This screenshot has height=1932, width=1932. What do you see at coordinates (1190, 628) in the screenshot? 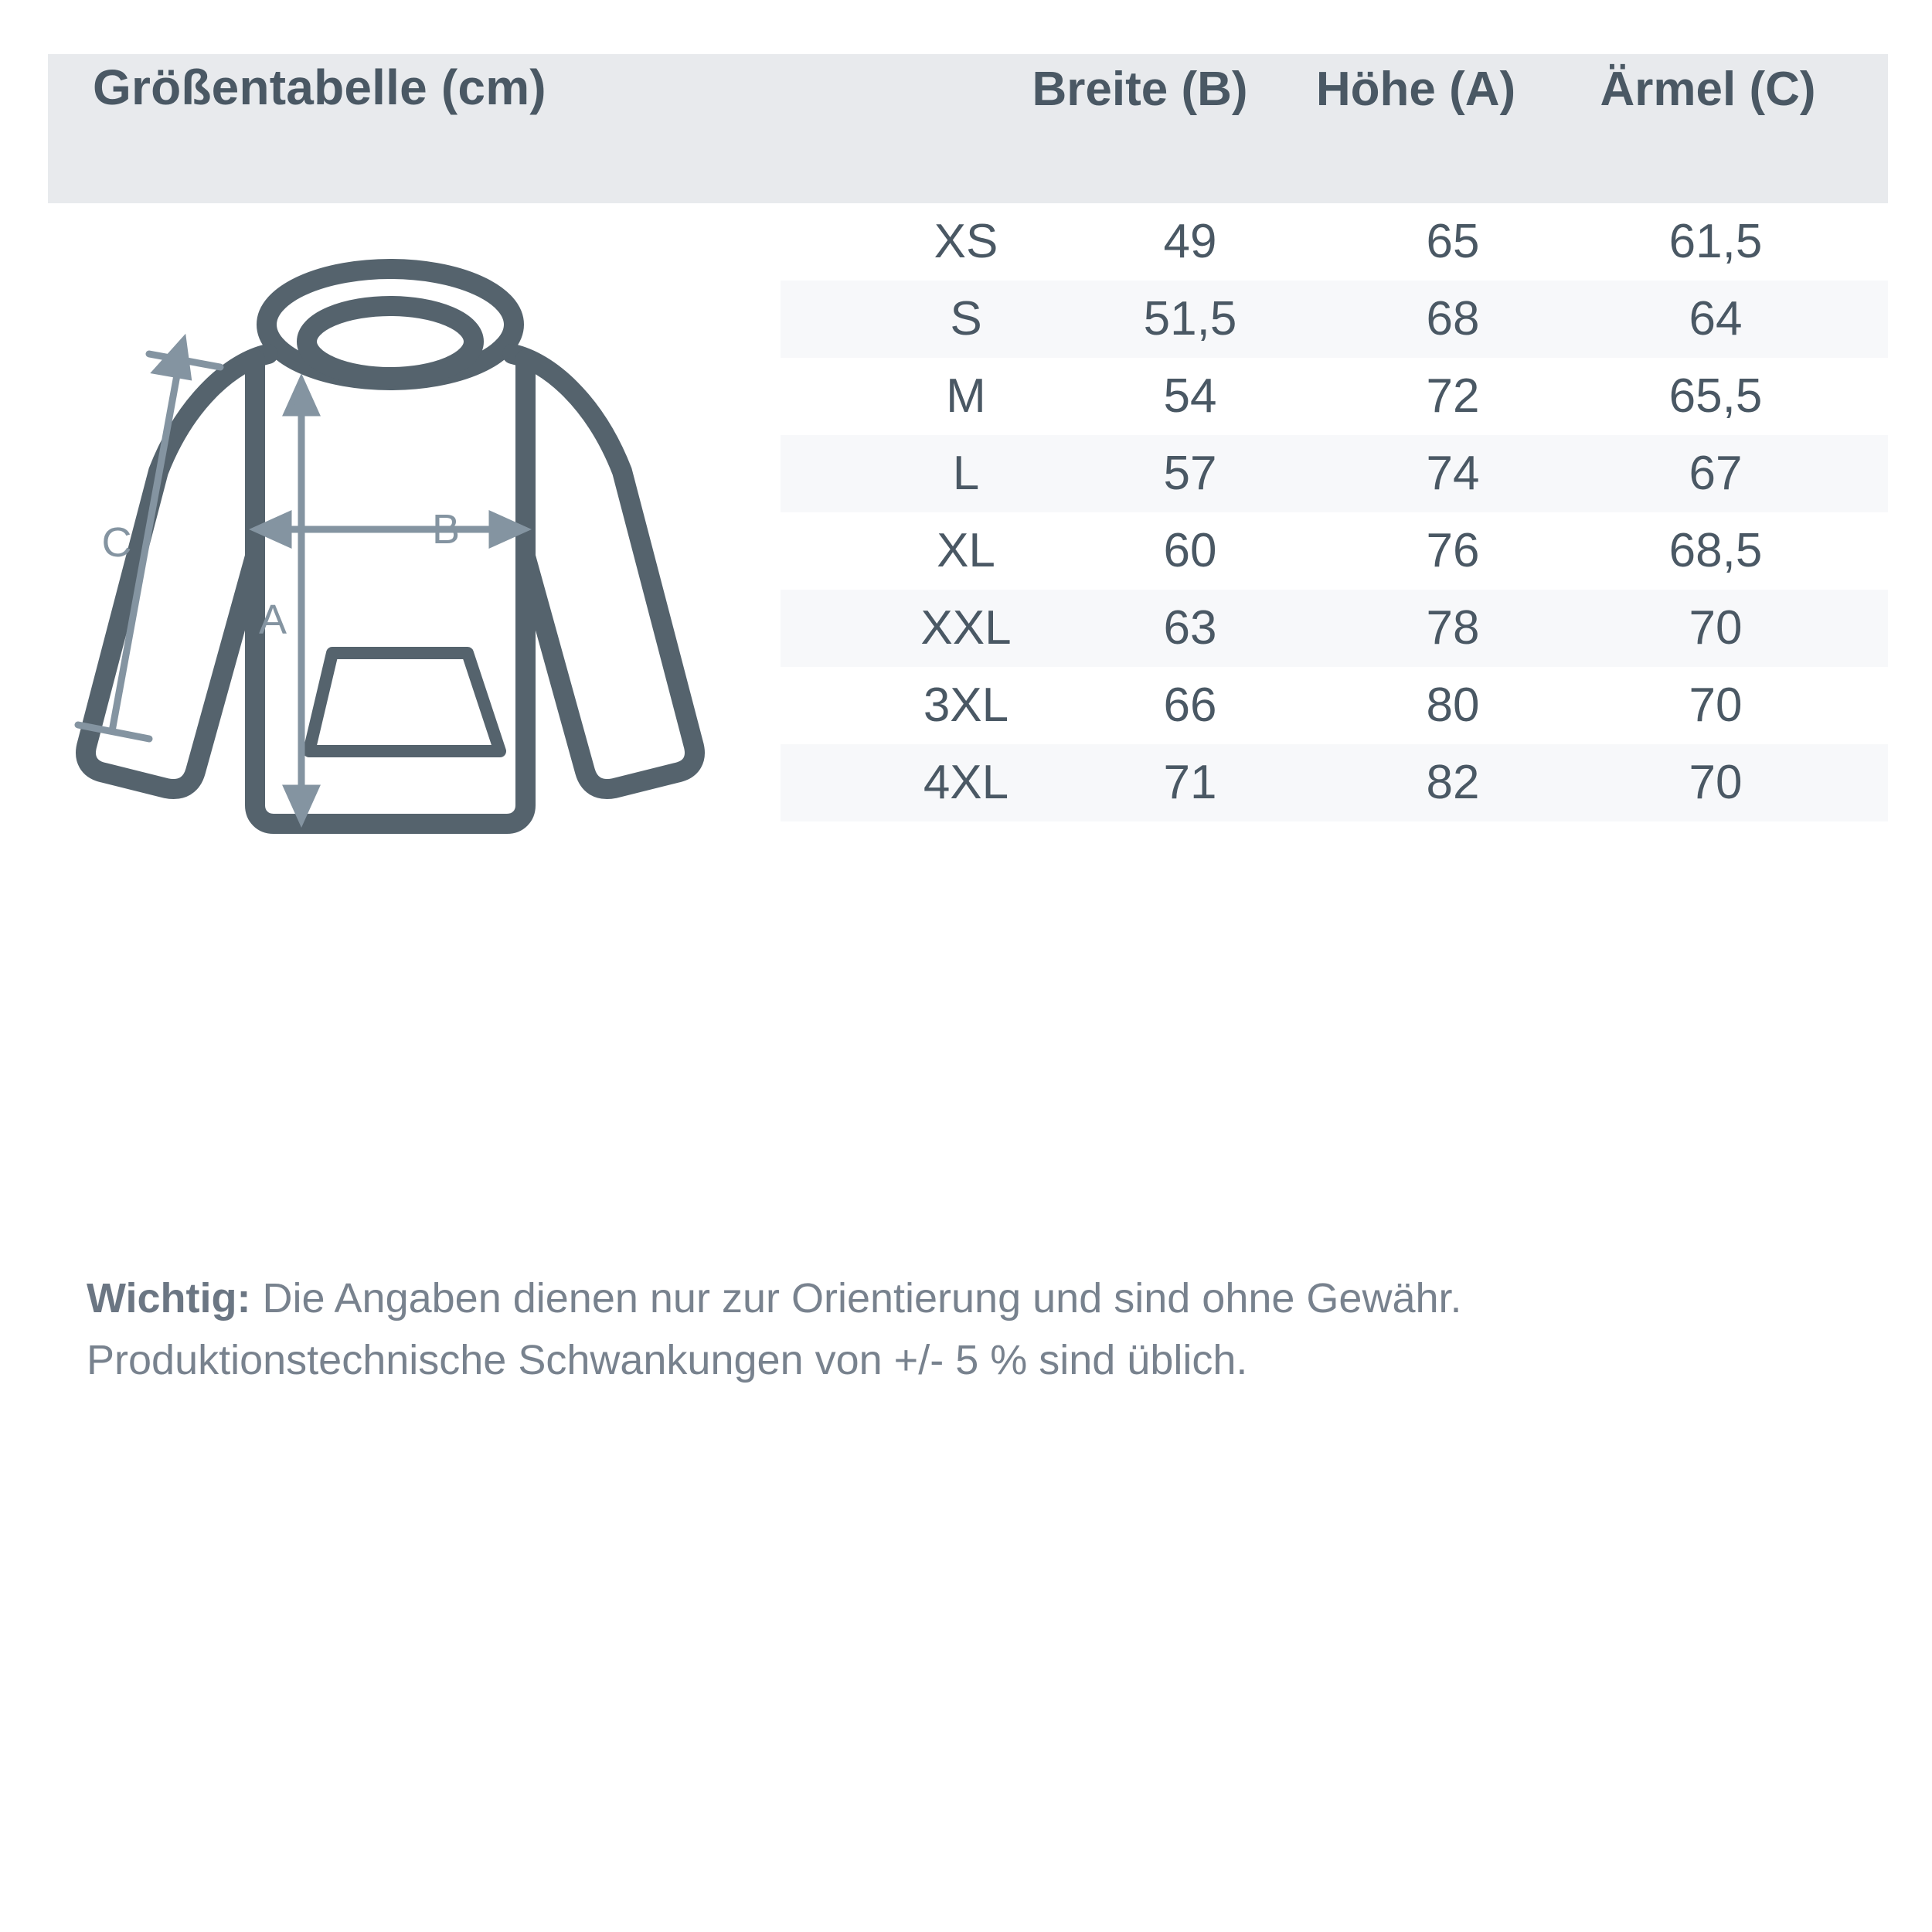
I see `cell-breite: 63` at bounding box center [1190, 628].